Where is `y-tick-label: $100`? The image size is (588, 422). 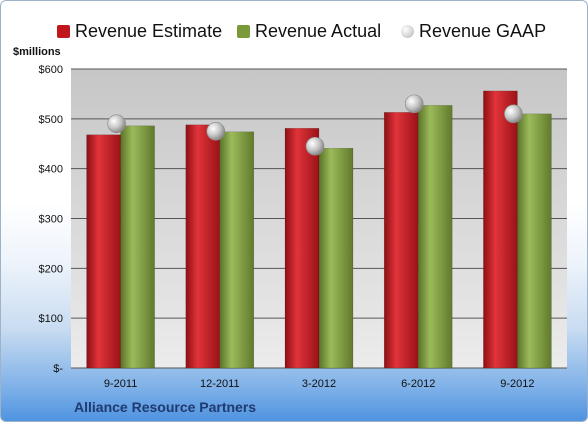 y-tick-label: $100 is located at coordinates (51, 319).